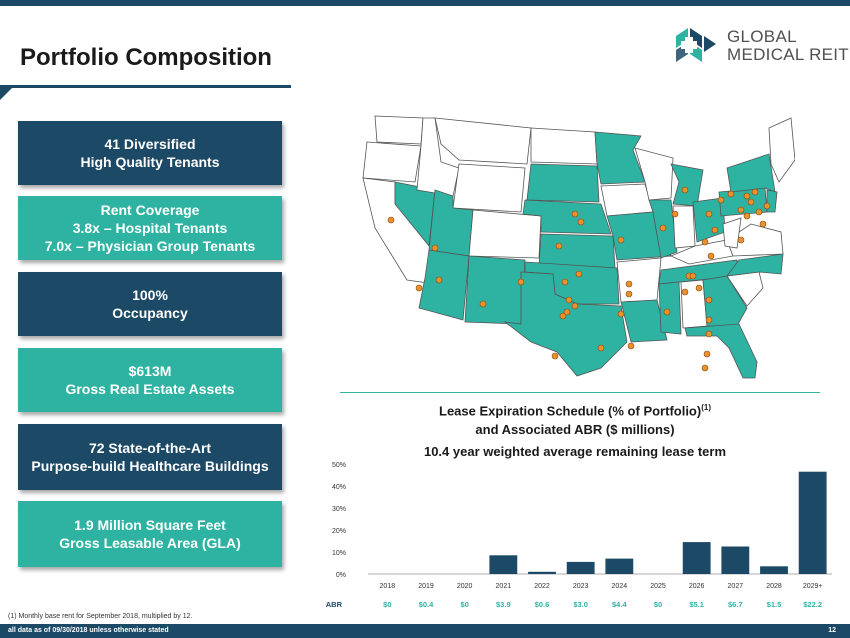 The image size is (850, 638). What do you see at coordinates (505, 234) in the screenshot?
I see `state-co` at bounding box center [505, 234].